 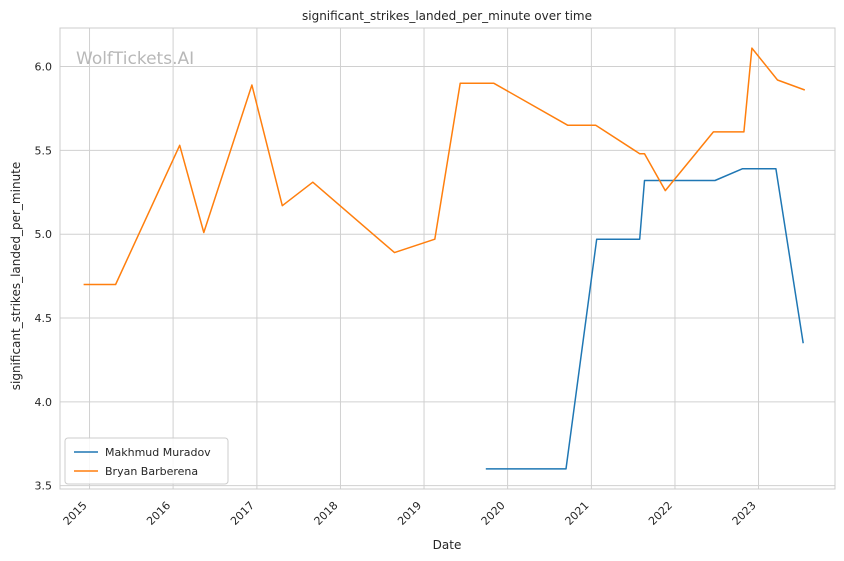 What do you see at coordinates (493, 513) in the screenshot?
I see `x-tick-label: 2020` at bounding box center [493, 513].